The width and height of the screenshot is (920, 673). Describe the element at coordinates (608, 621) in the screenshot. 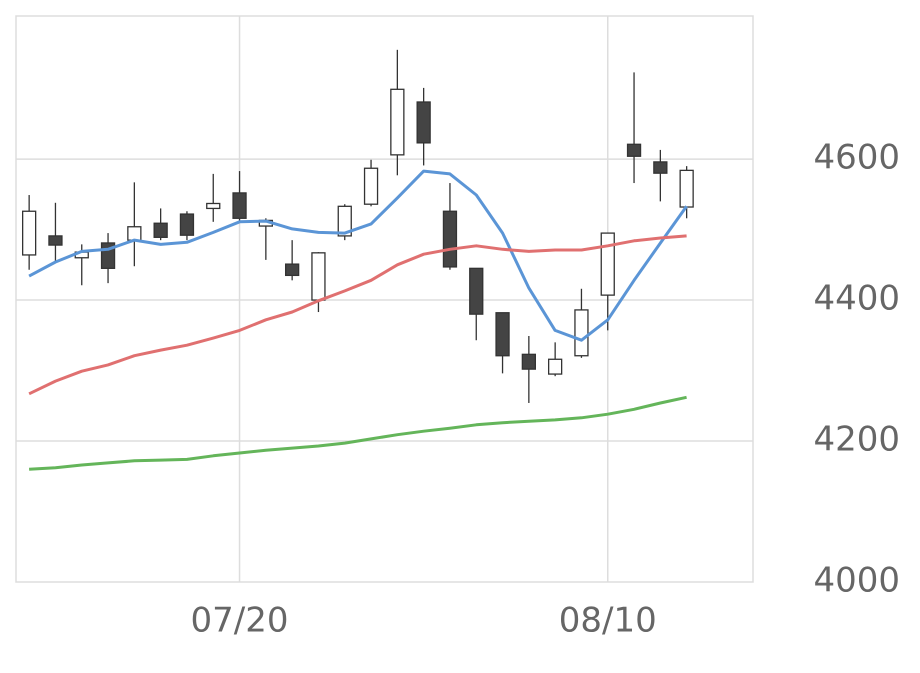

I see `x-tick-label: 08/10` at that location.